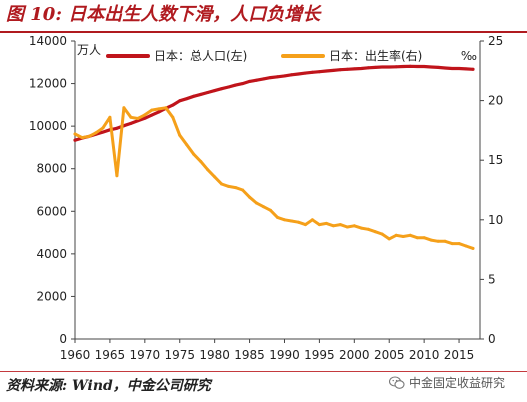 Image resolution: width=527 pixels, height=402 pixels. I want to click on watermark-label: 中金固定收益研究, so click(457, 383).